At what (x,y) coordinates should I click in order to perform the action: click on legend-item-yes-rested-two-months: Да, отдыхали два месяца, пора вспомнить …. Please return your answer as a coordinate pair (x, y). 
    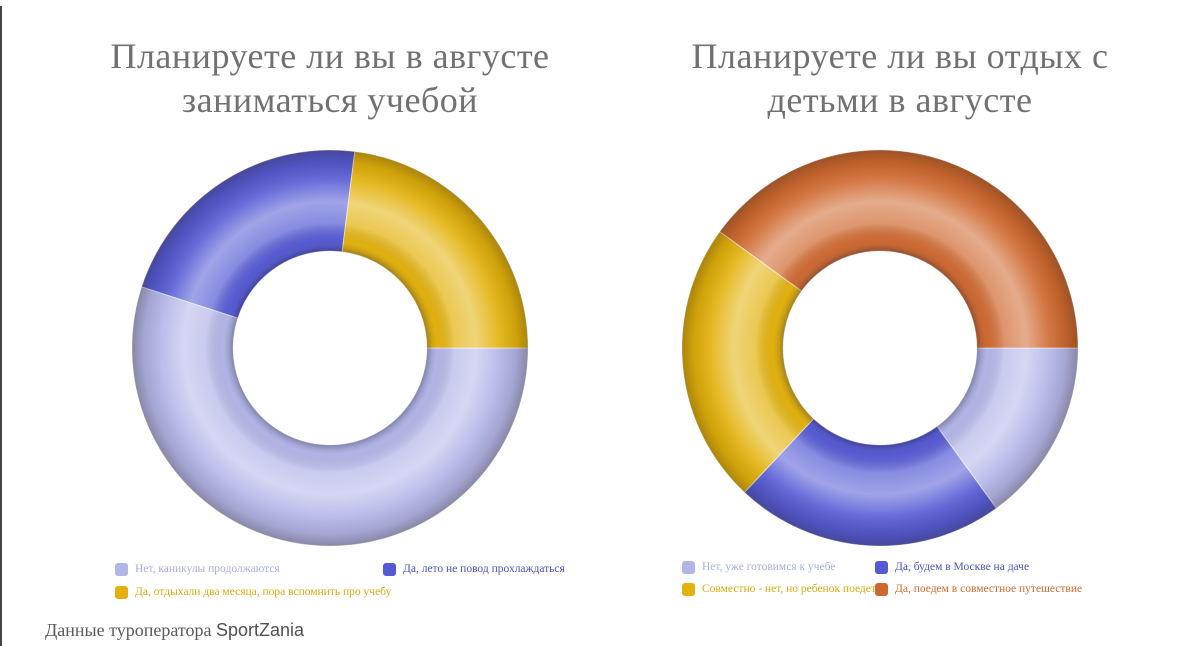
    Looking at the image, I should click on (253, 592).